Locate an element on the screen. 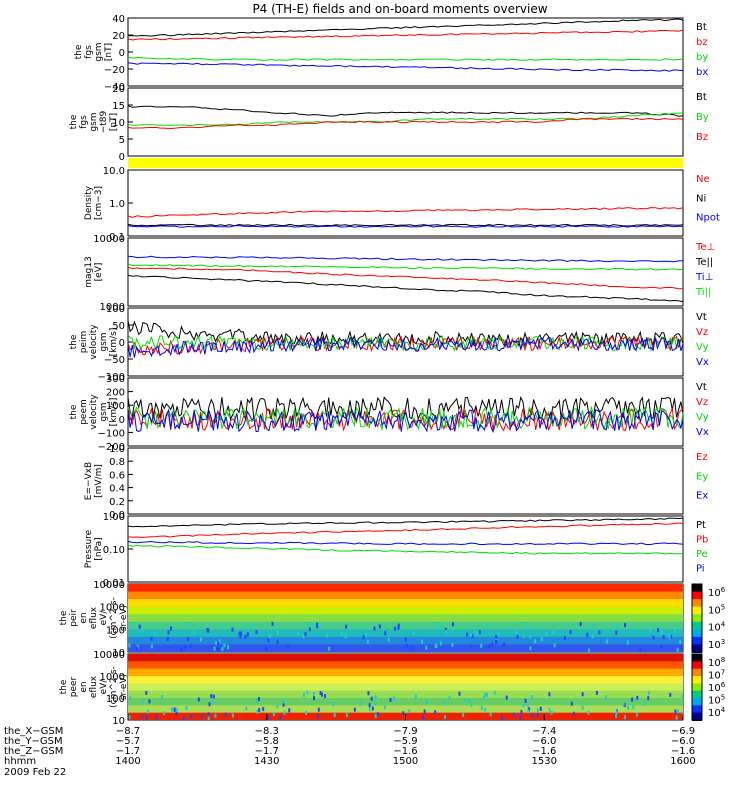 The width and height of the screenshot is (750, 800). y-axis-label: eflux is located at coordinates (94, 686).